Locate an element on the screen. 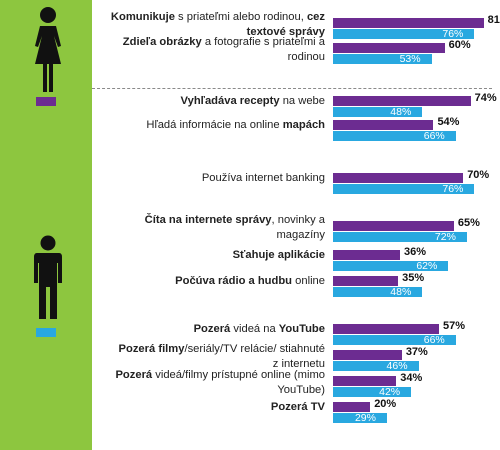  category-label: Používa internet banking is located at coordinates (217, 178).